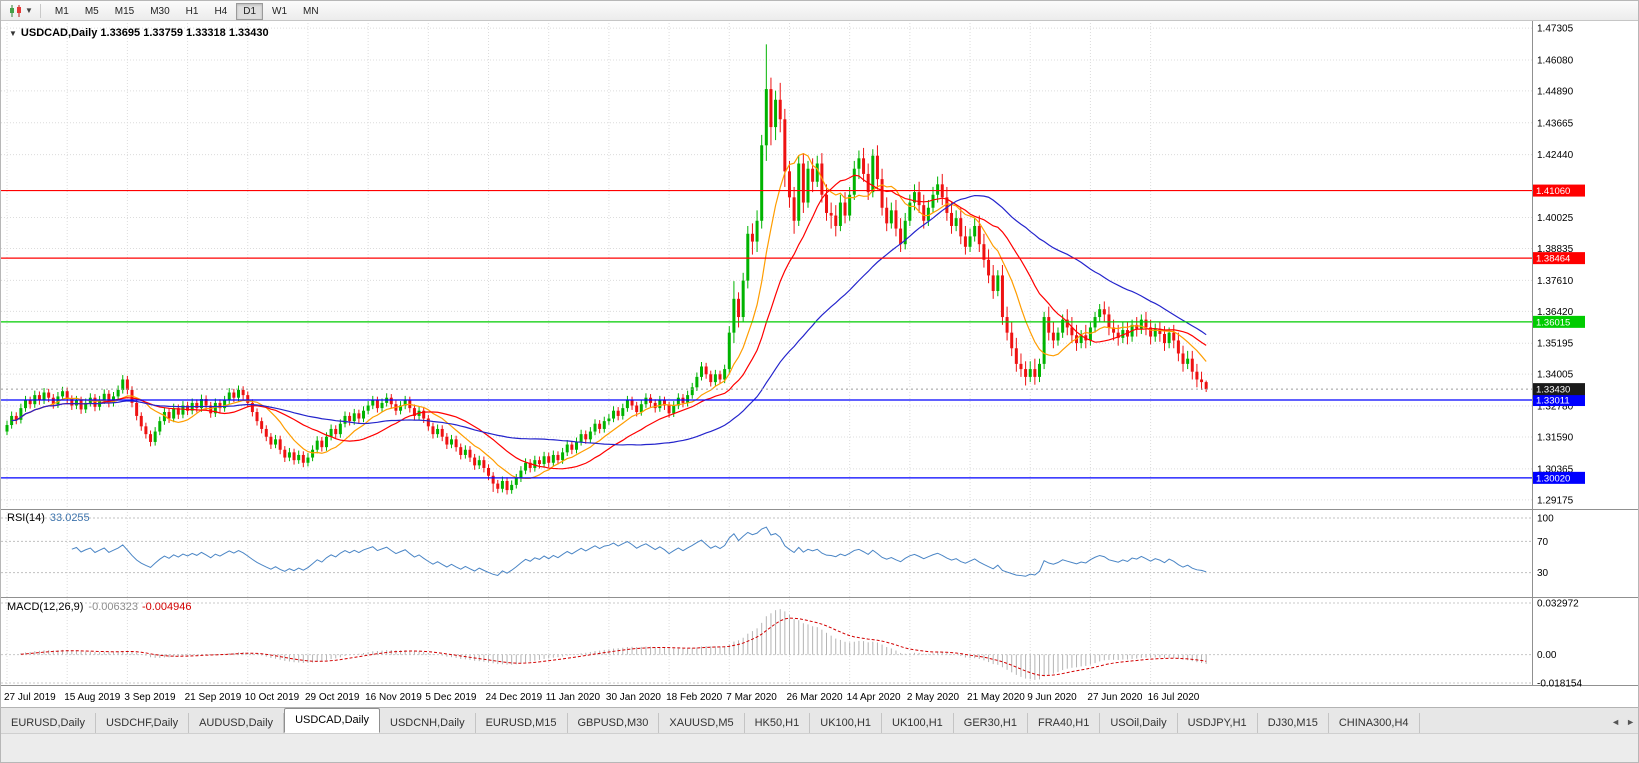 Image resolution: width=1639 pixels, height=763 pixels. Describe the element at coordinates (428, 723) in the screenshot. I see `tab-usdcnh-daily: USDCNH,Daily` at that location.